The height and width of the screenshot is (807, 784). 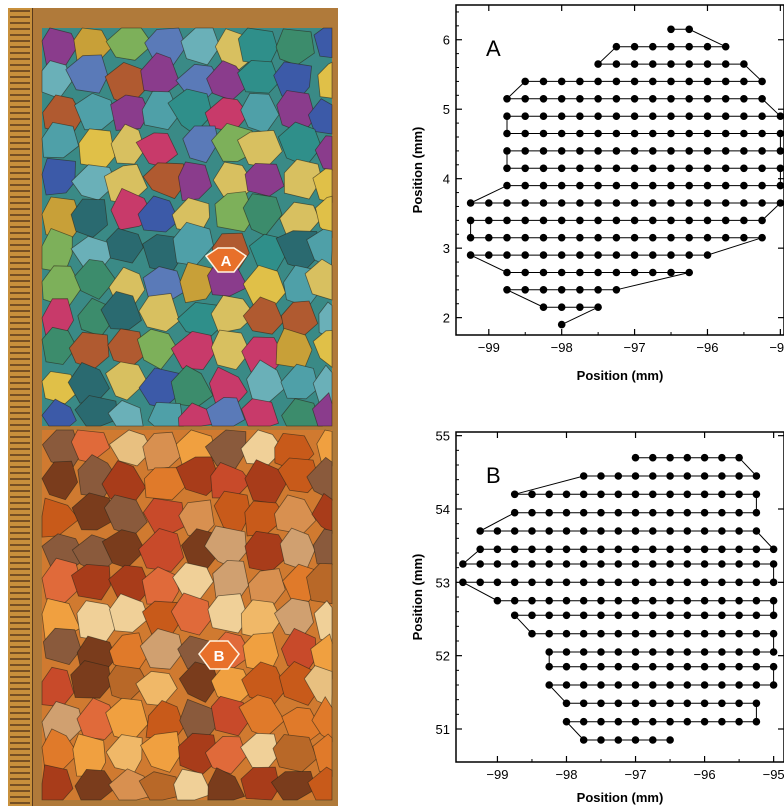 What do you see at coordinates (493, 48) in the screenshot?
I see `chart-a-panel-label: A` at bounding box center [493, 48].